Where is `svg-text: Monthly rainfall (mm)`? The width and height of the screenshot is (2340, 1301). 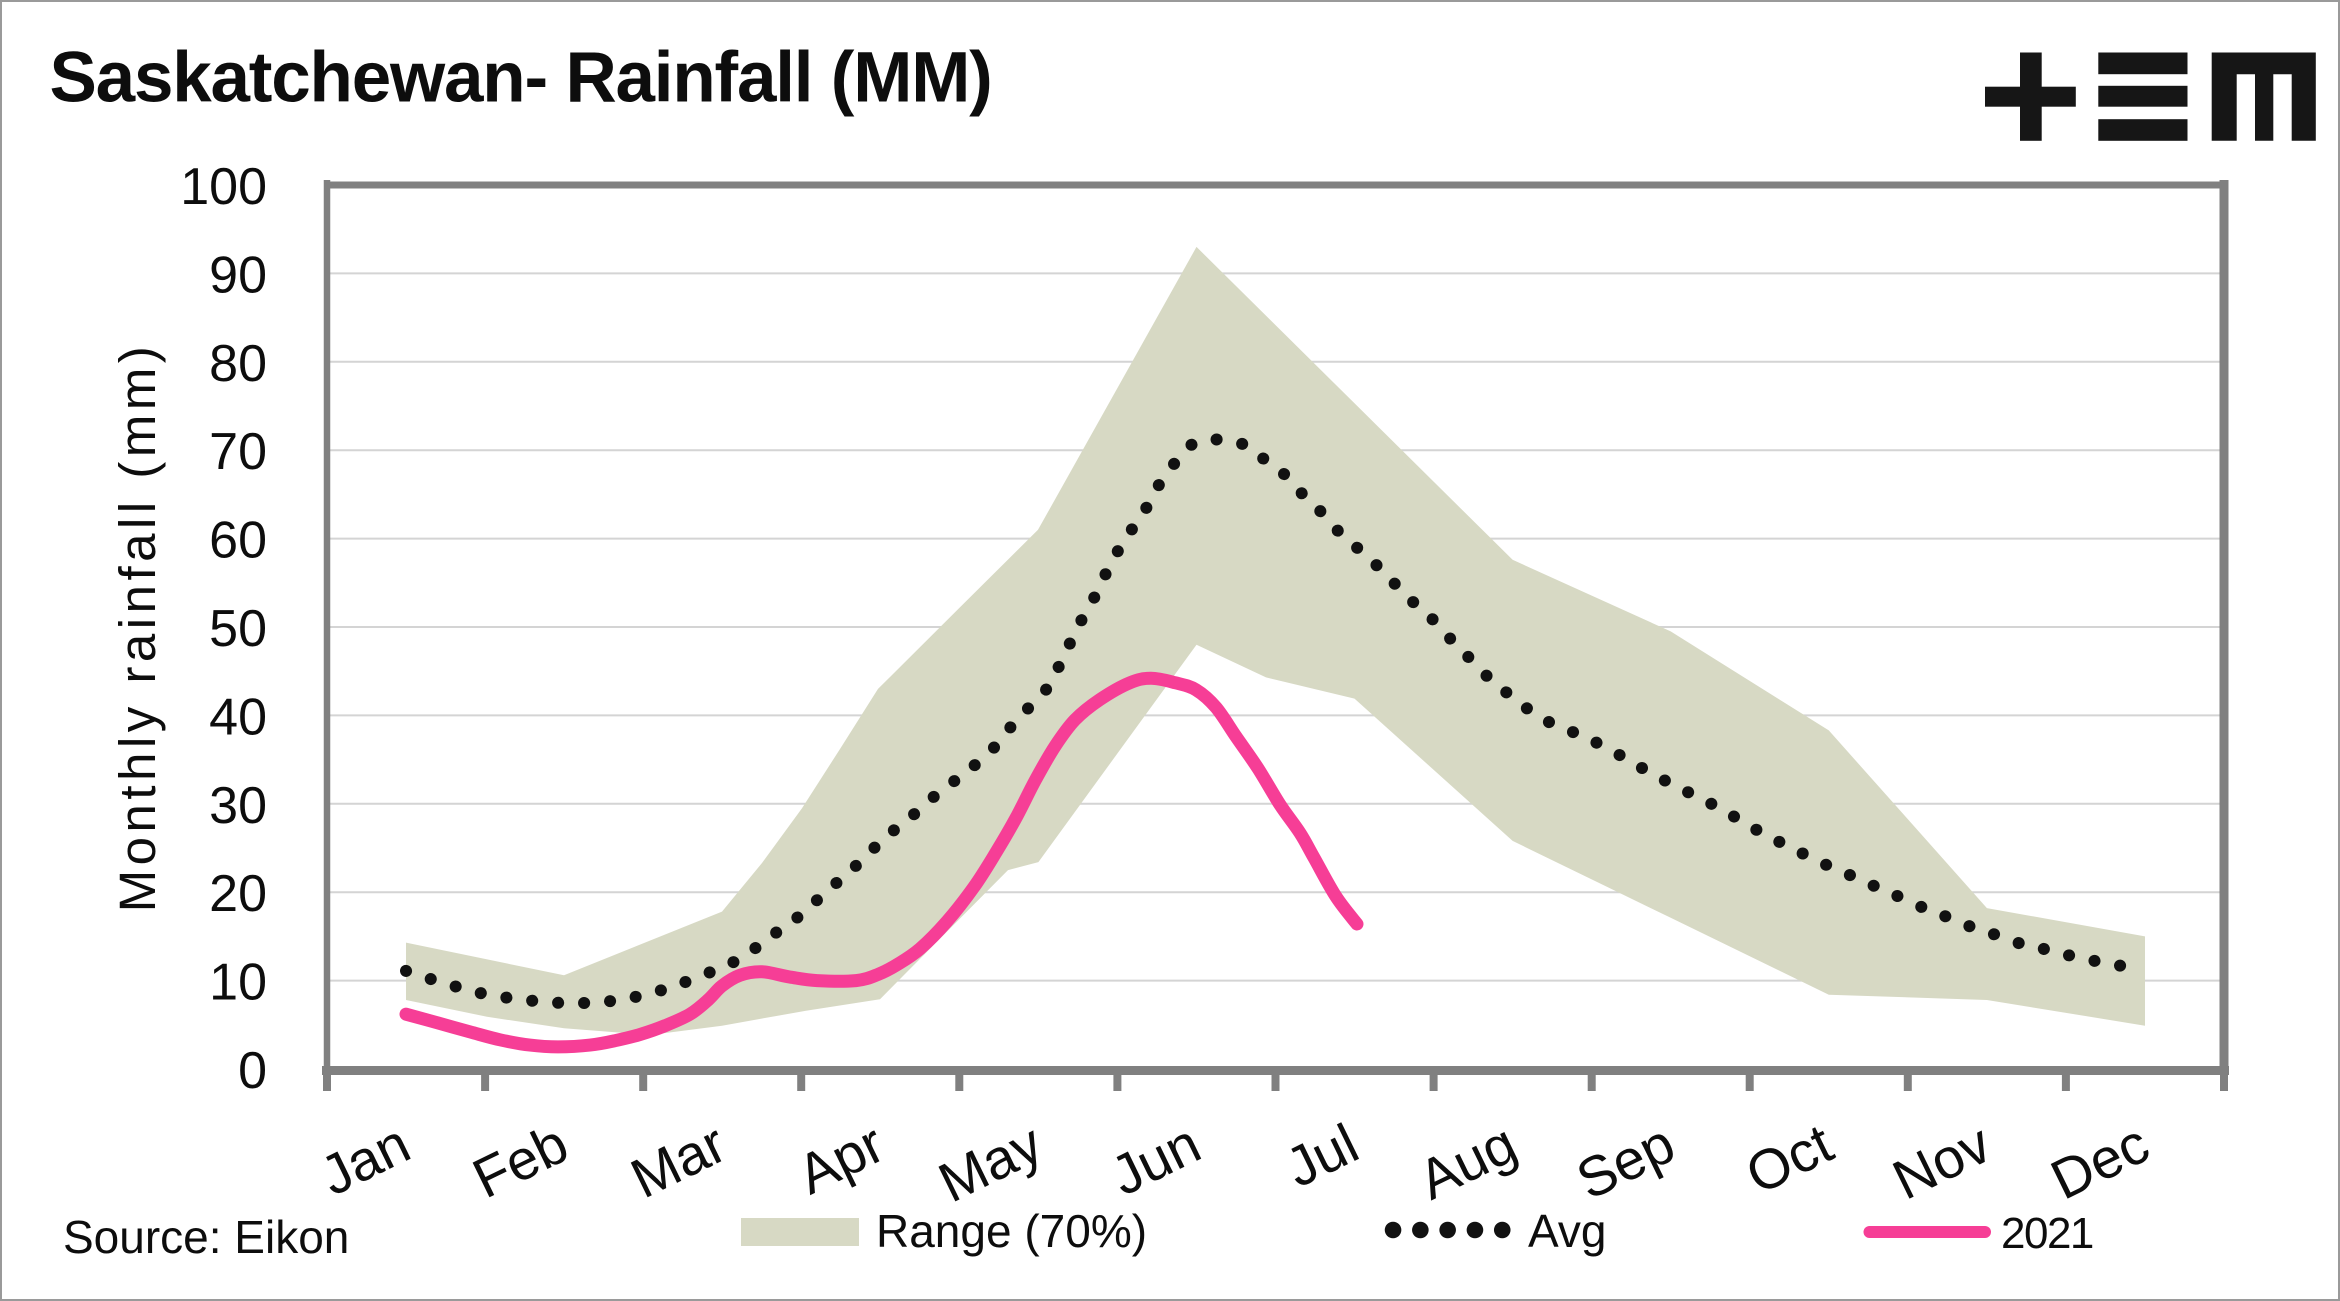 svg-text: Monthly rainfall (mm) is located at coordinates (137, 627).